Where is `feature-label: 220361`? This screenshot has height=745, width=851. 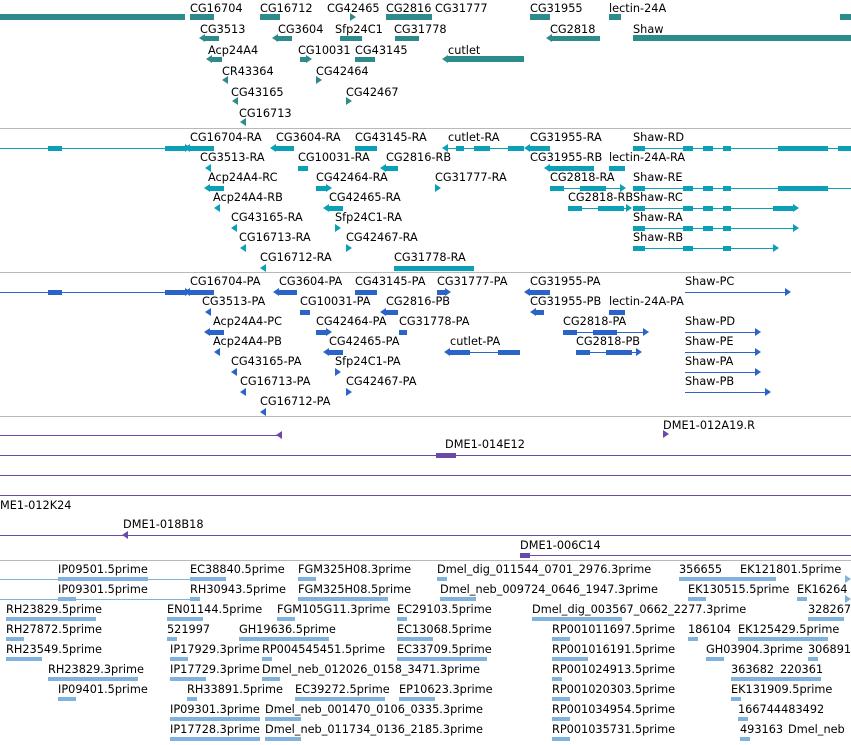
feature-label: 220361 is located at coordinates (802, 669).